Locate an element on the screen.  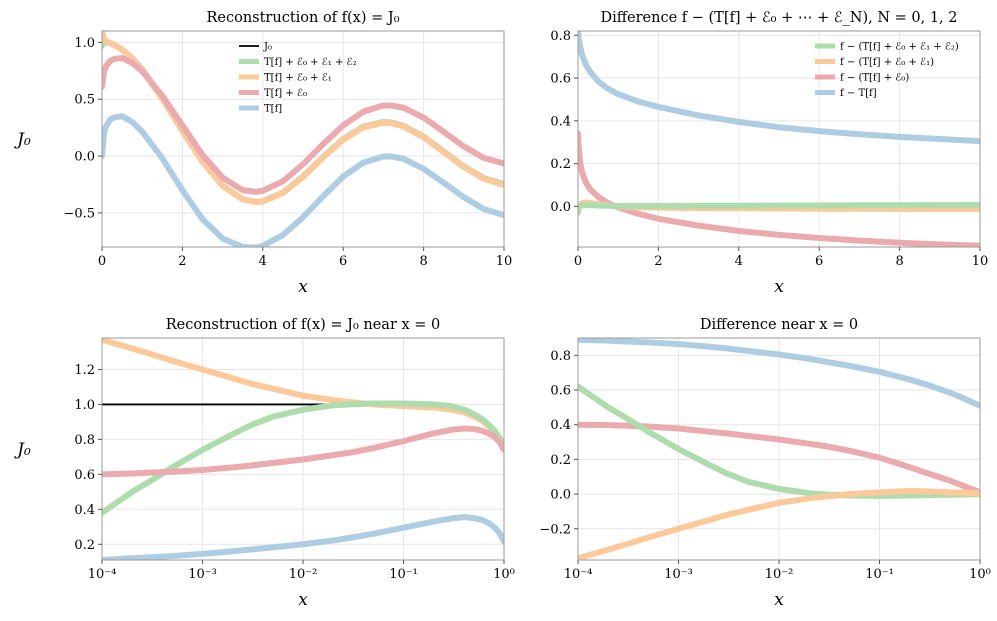
y-tick-label: −0.5 is located at coordinates (79, 213).